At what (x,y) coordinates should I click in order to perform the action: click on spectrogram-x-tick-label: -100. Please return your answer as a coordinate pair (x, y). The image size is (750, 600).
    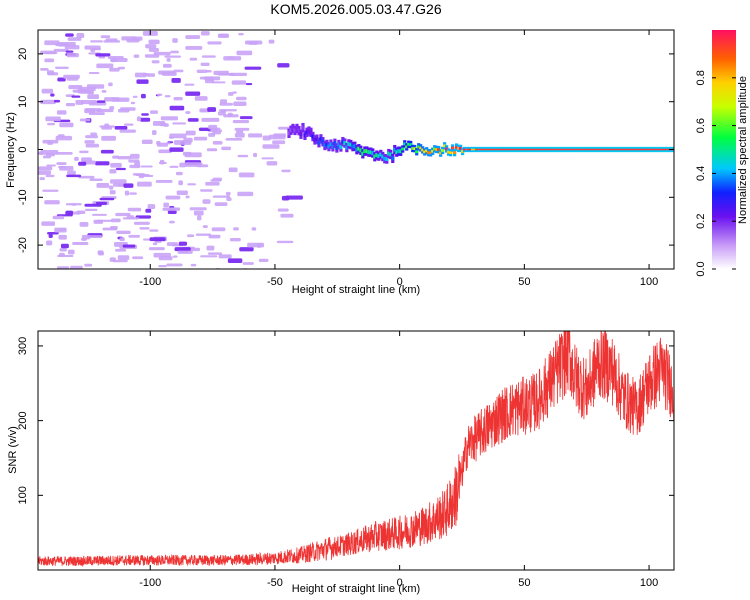
    Looking at the image, I should click on (150, 282).